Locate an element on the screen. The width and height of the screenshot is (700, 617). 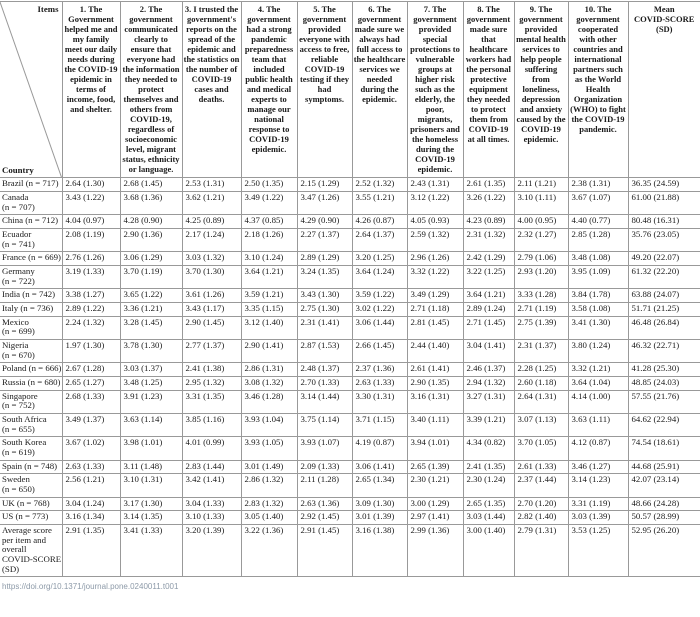
score-cell: 3.08 (1.32) is located at coordinates (269, 383).